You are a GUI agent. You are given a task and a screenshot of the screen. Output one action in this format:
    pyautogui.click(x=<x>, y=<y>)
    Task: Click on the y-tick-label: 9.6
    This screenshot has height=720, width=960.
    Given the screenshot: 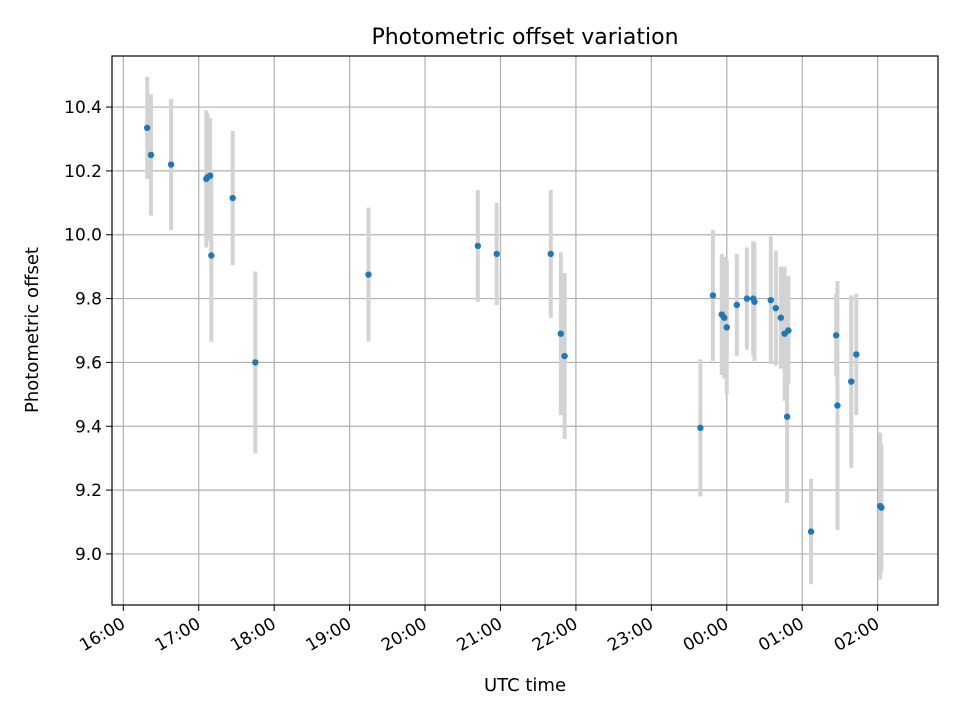 What is the action you would take?
    pyautogui.click(x=88, y=363)
    